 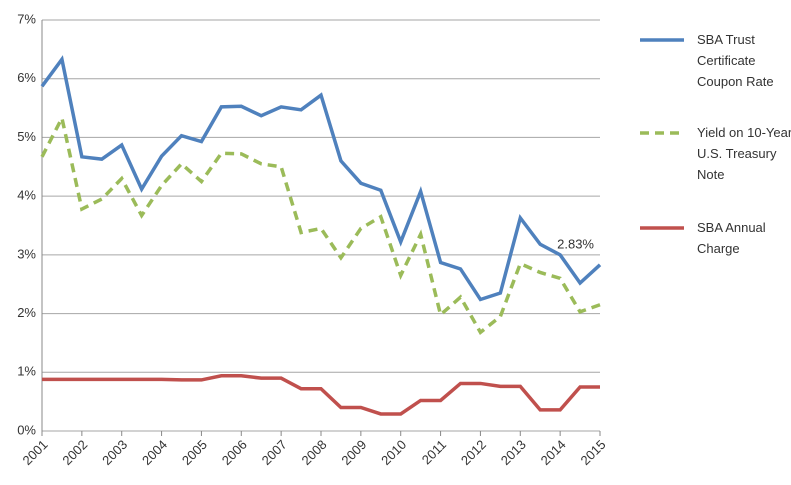 What do you see at coordinates (26, 77) in the screenshot?
I see `y-tick-label: 6%` at bounding box center [26, 77].